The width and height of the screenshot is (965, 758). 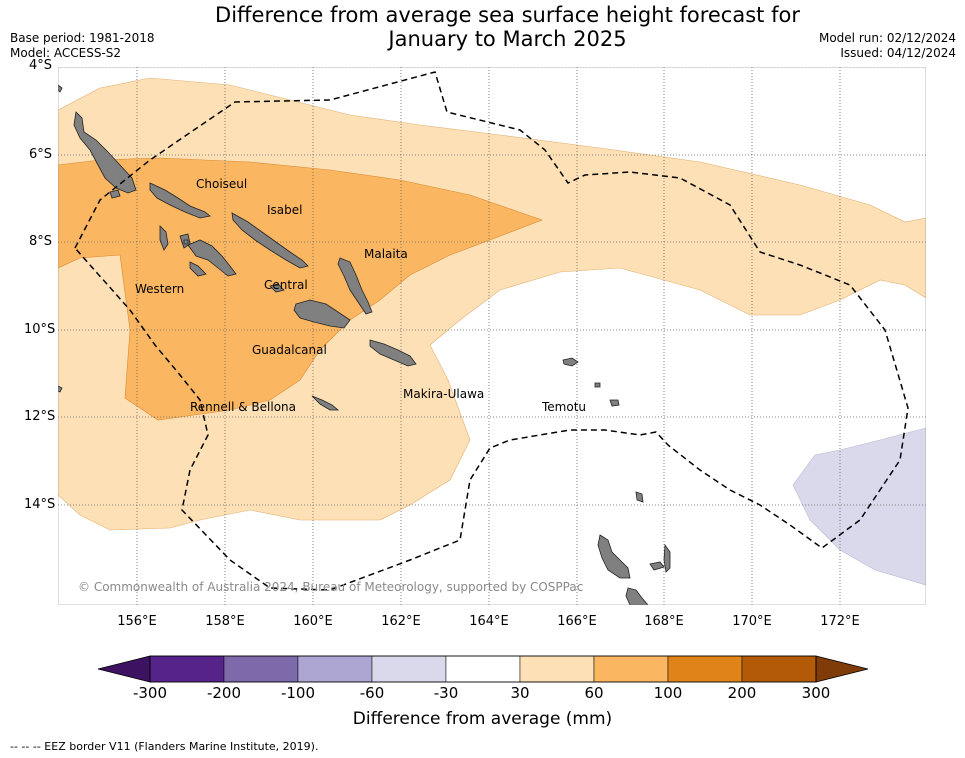 What do you see at coordinates (286, 285) in the screenshot?
I see `place-label-central: Central` at bounding box center [286, 285].